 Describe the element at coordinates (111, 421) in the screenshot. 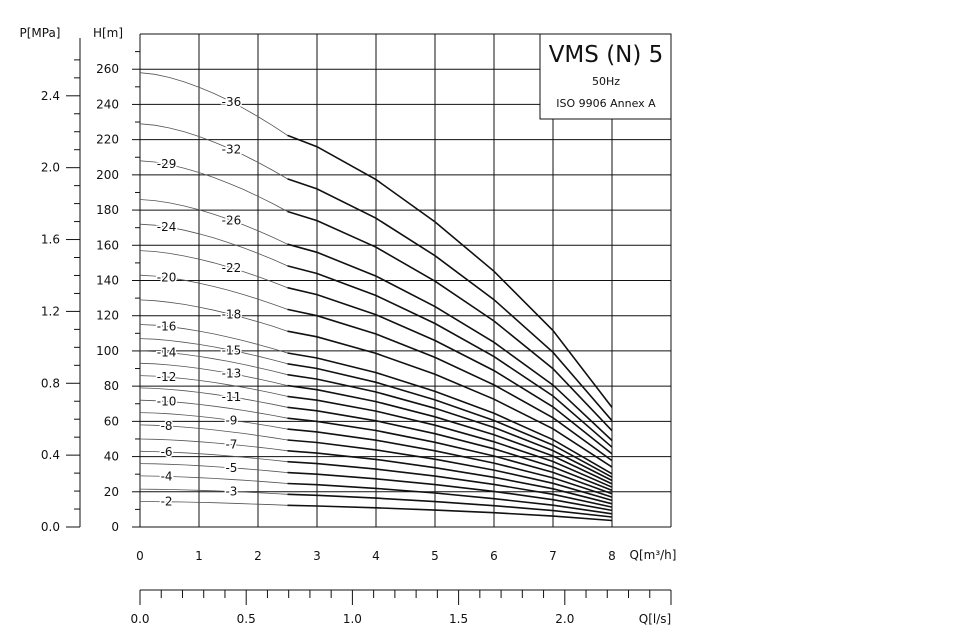

I see `head-tick-label: 60` at that location.